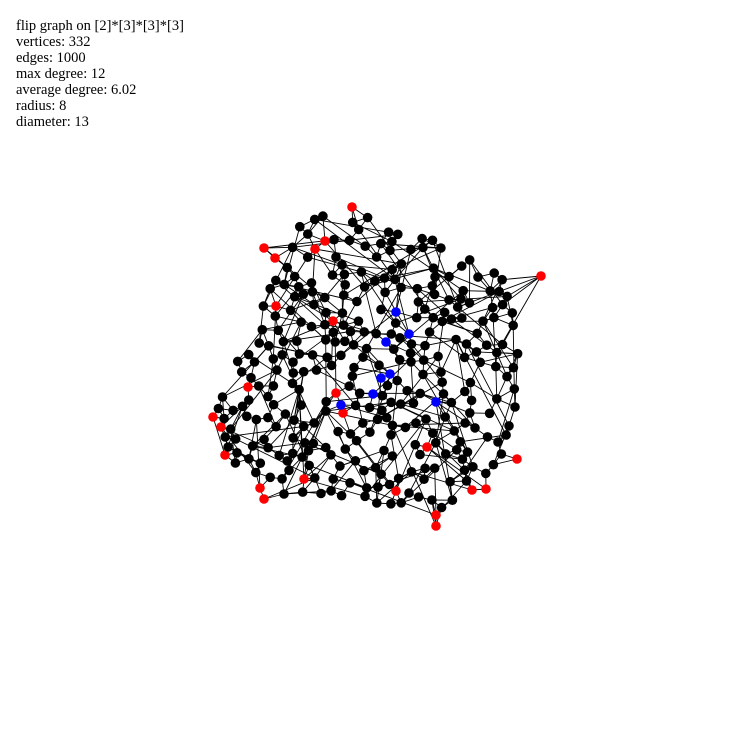 The image size is (750, 750). Describe the element at coordinates (76, 90) in the screenshot. I see `average-degree: average degree: 6.02` at that location.